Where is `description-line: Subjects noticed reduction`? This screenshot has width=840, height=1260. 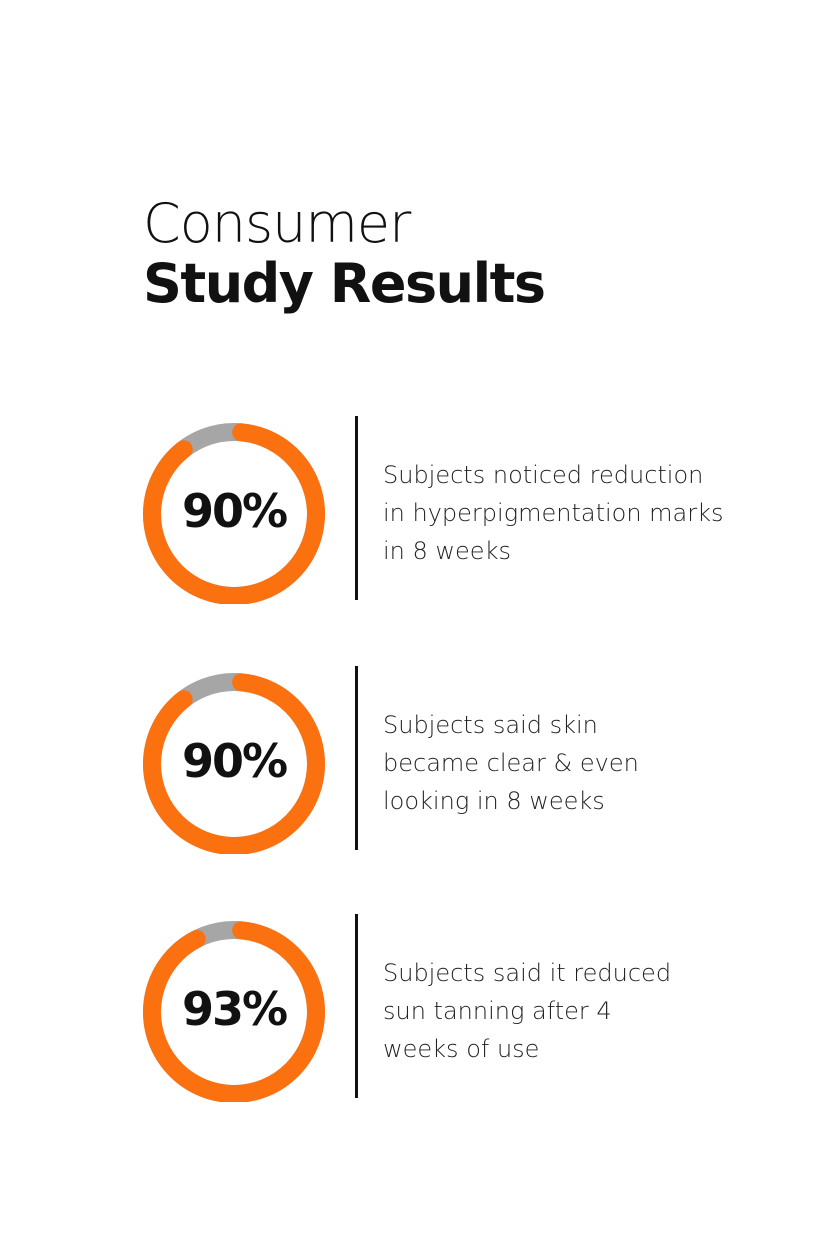 description-line: Subjects noticed reduction is located at coordinates (543, 475).